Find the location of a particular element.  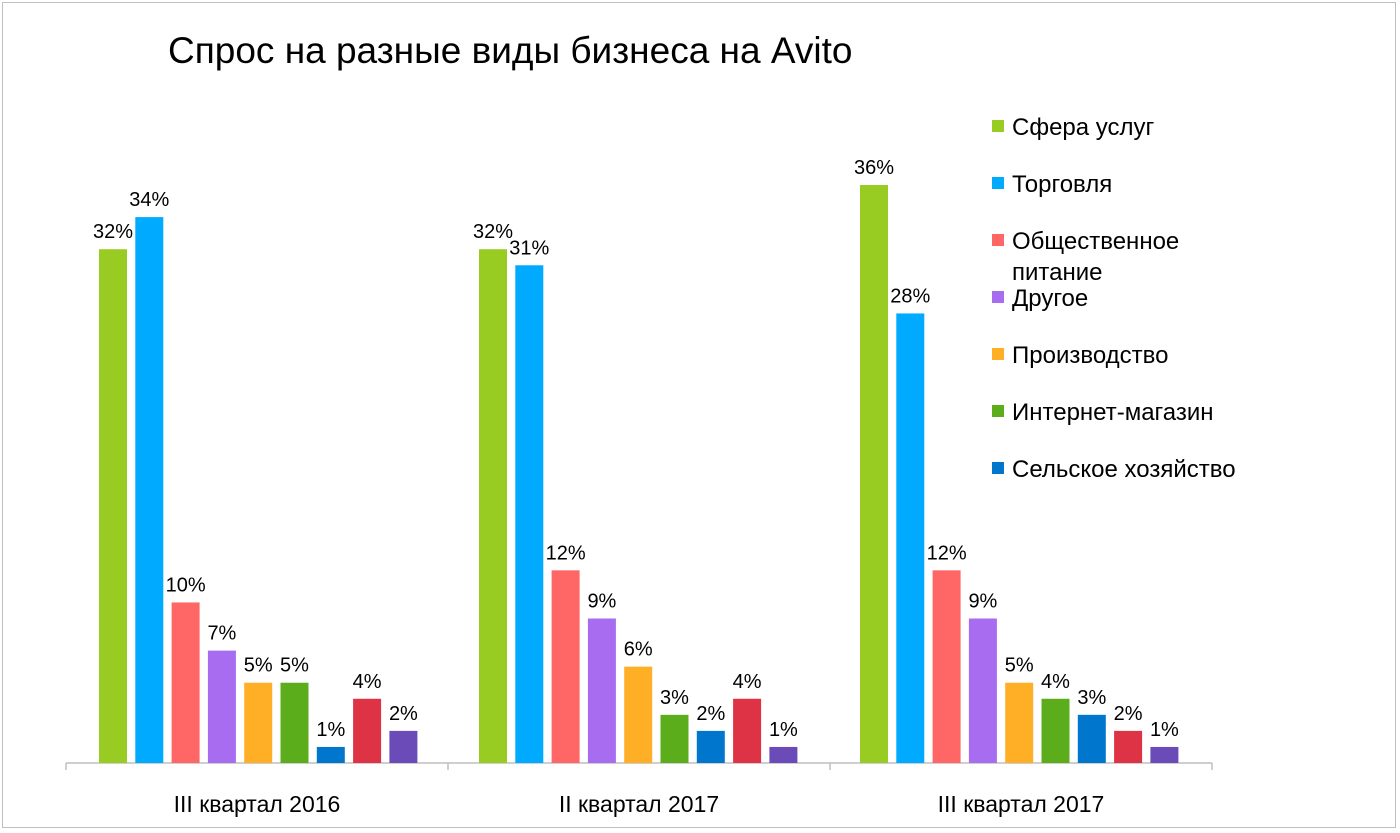

x-axis is located at coordinates (639, 766).